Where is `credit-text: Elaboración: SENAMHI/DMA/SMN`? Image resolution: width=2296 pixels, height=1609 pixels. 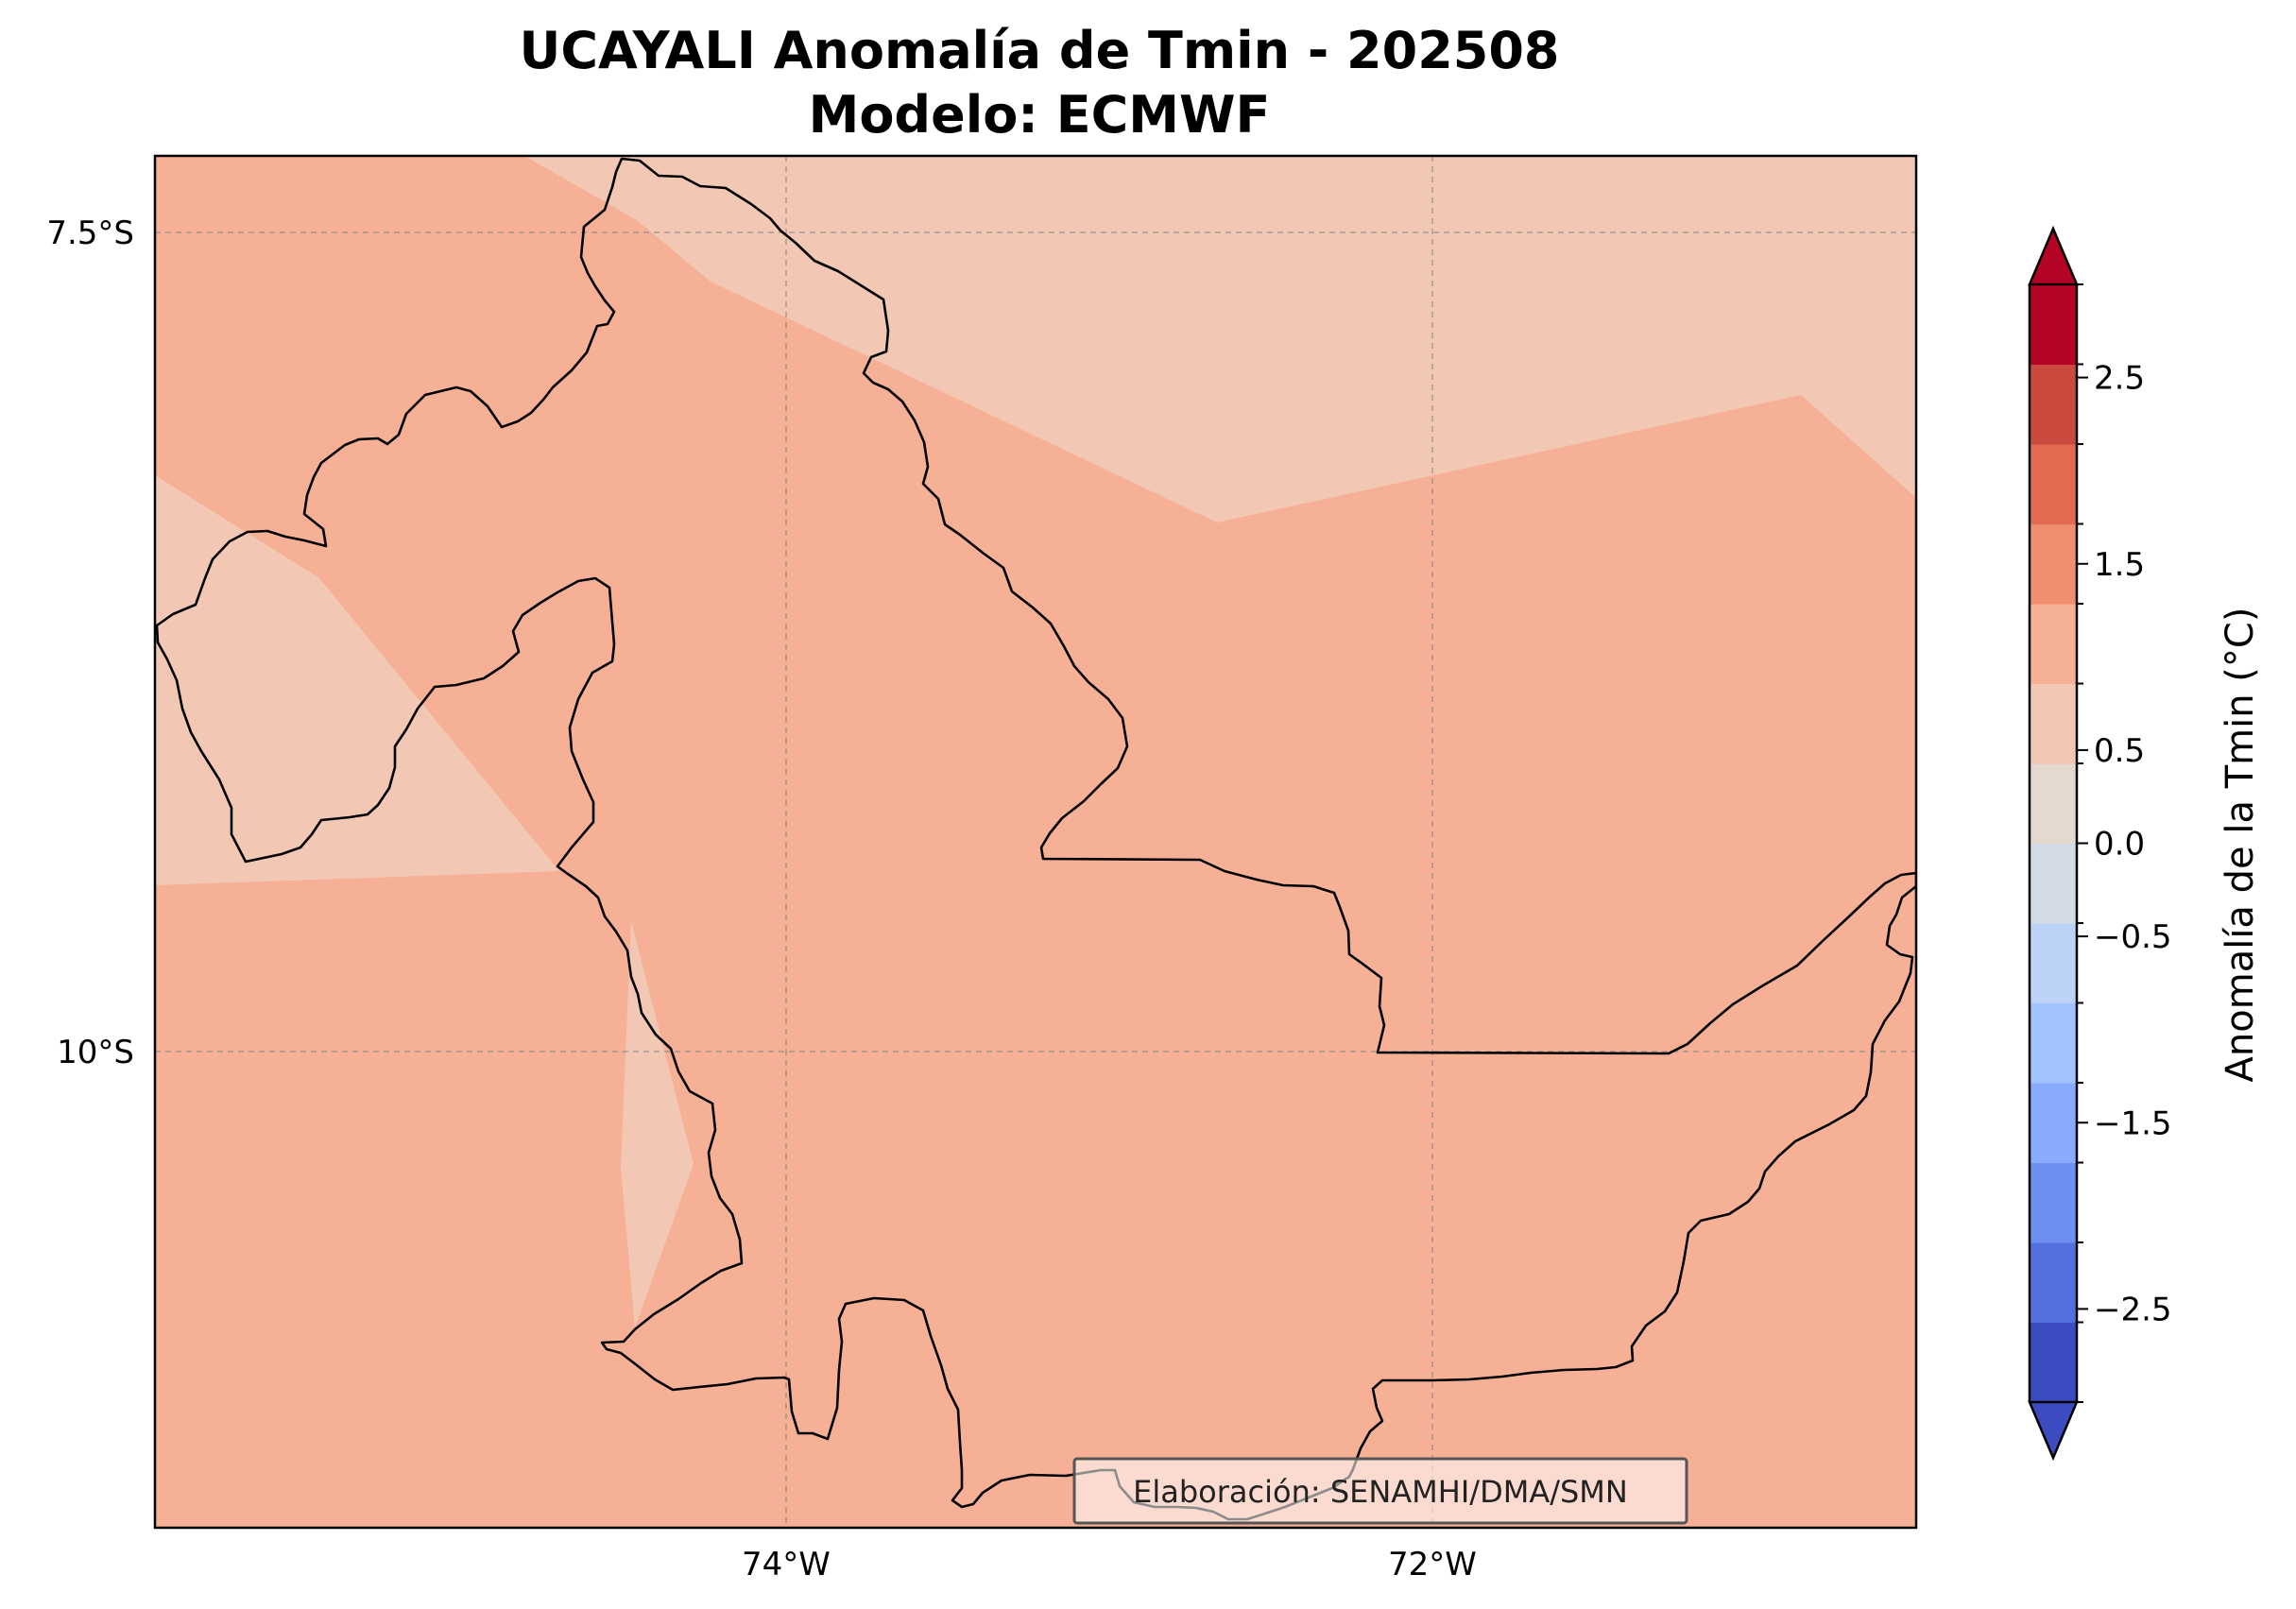
credit-text: Elaboración: SENAMHI/DMA/SMN is located at coordinates (1380, 1492).